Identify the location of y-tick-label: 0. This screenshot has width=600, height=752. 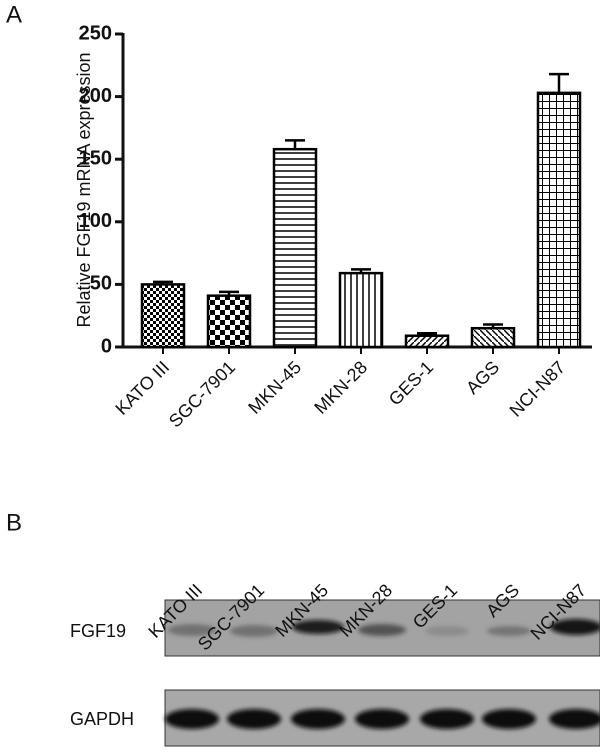
(106, 346).